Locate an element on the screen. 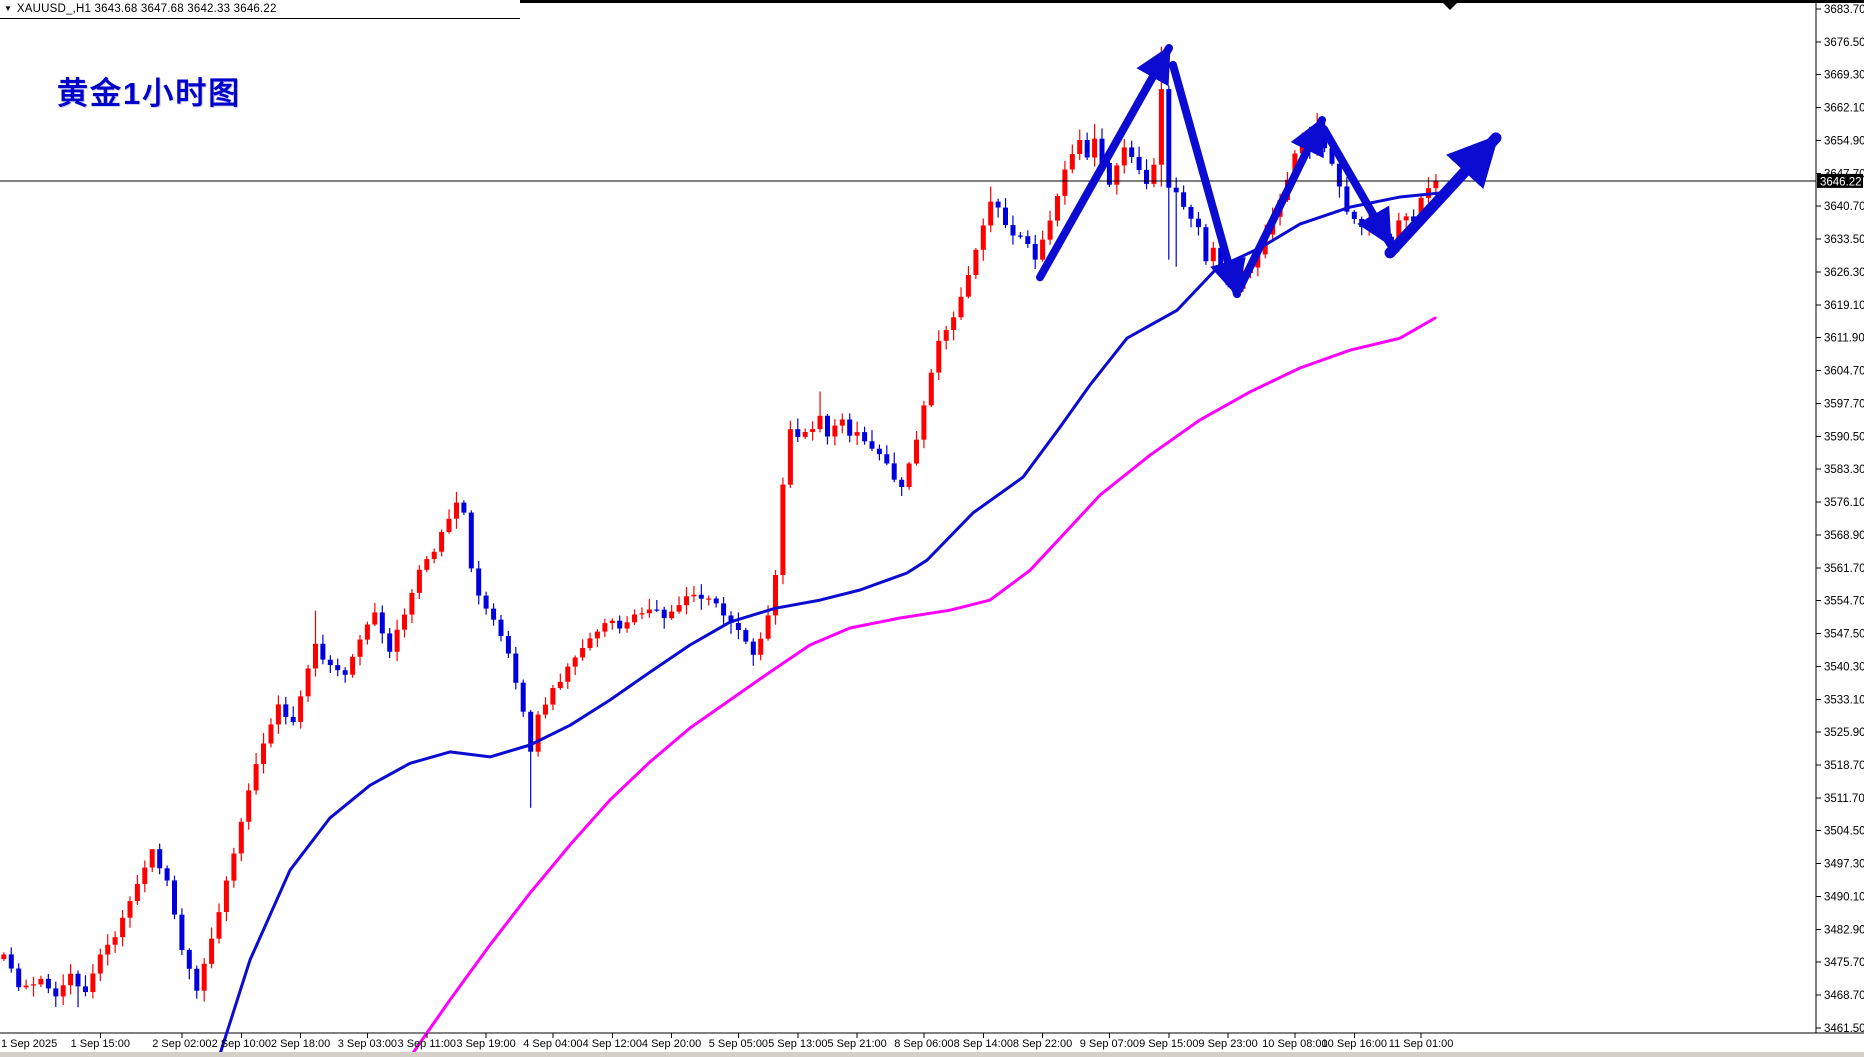 This screenshot has height=1057, width=1864. time-tick-label: 3 Sep 03:00 is located at coordinates (367, 1044).